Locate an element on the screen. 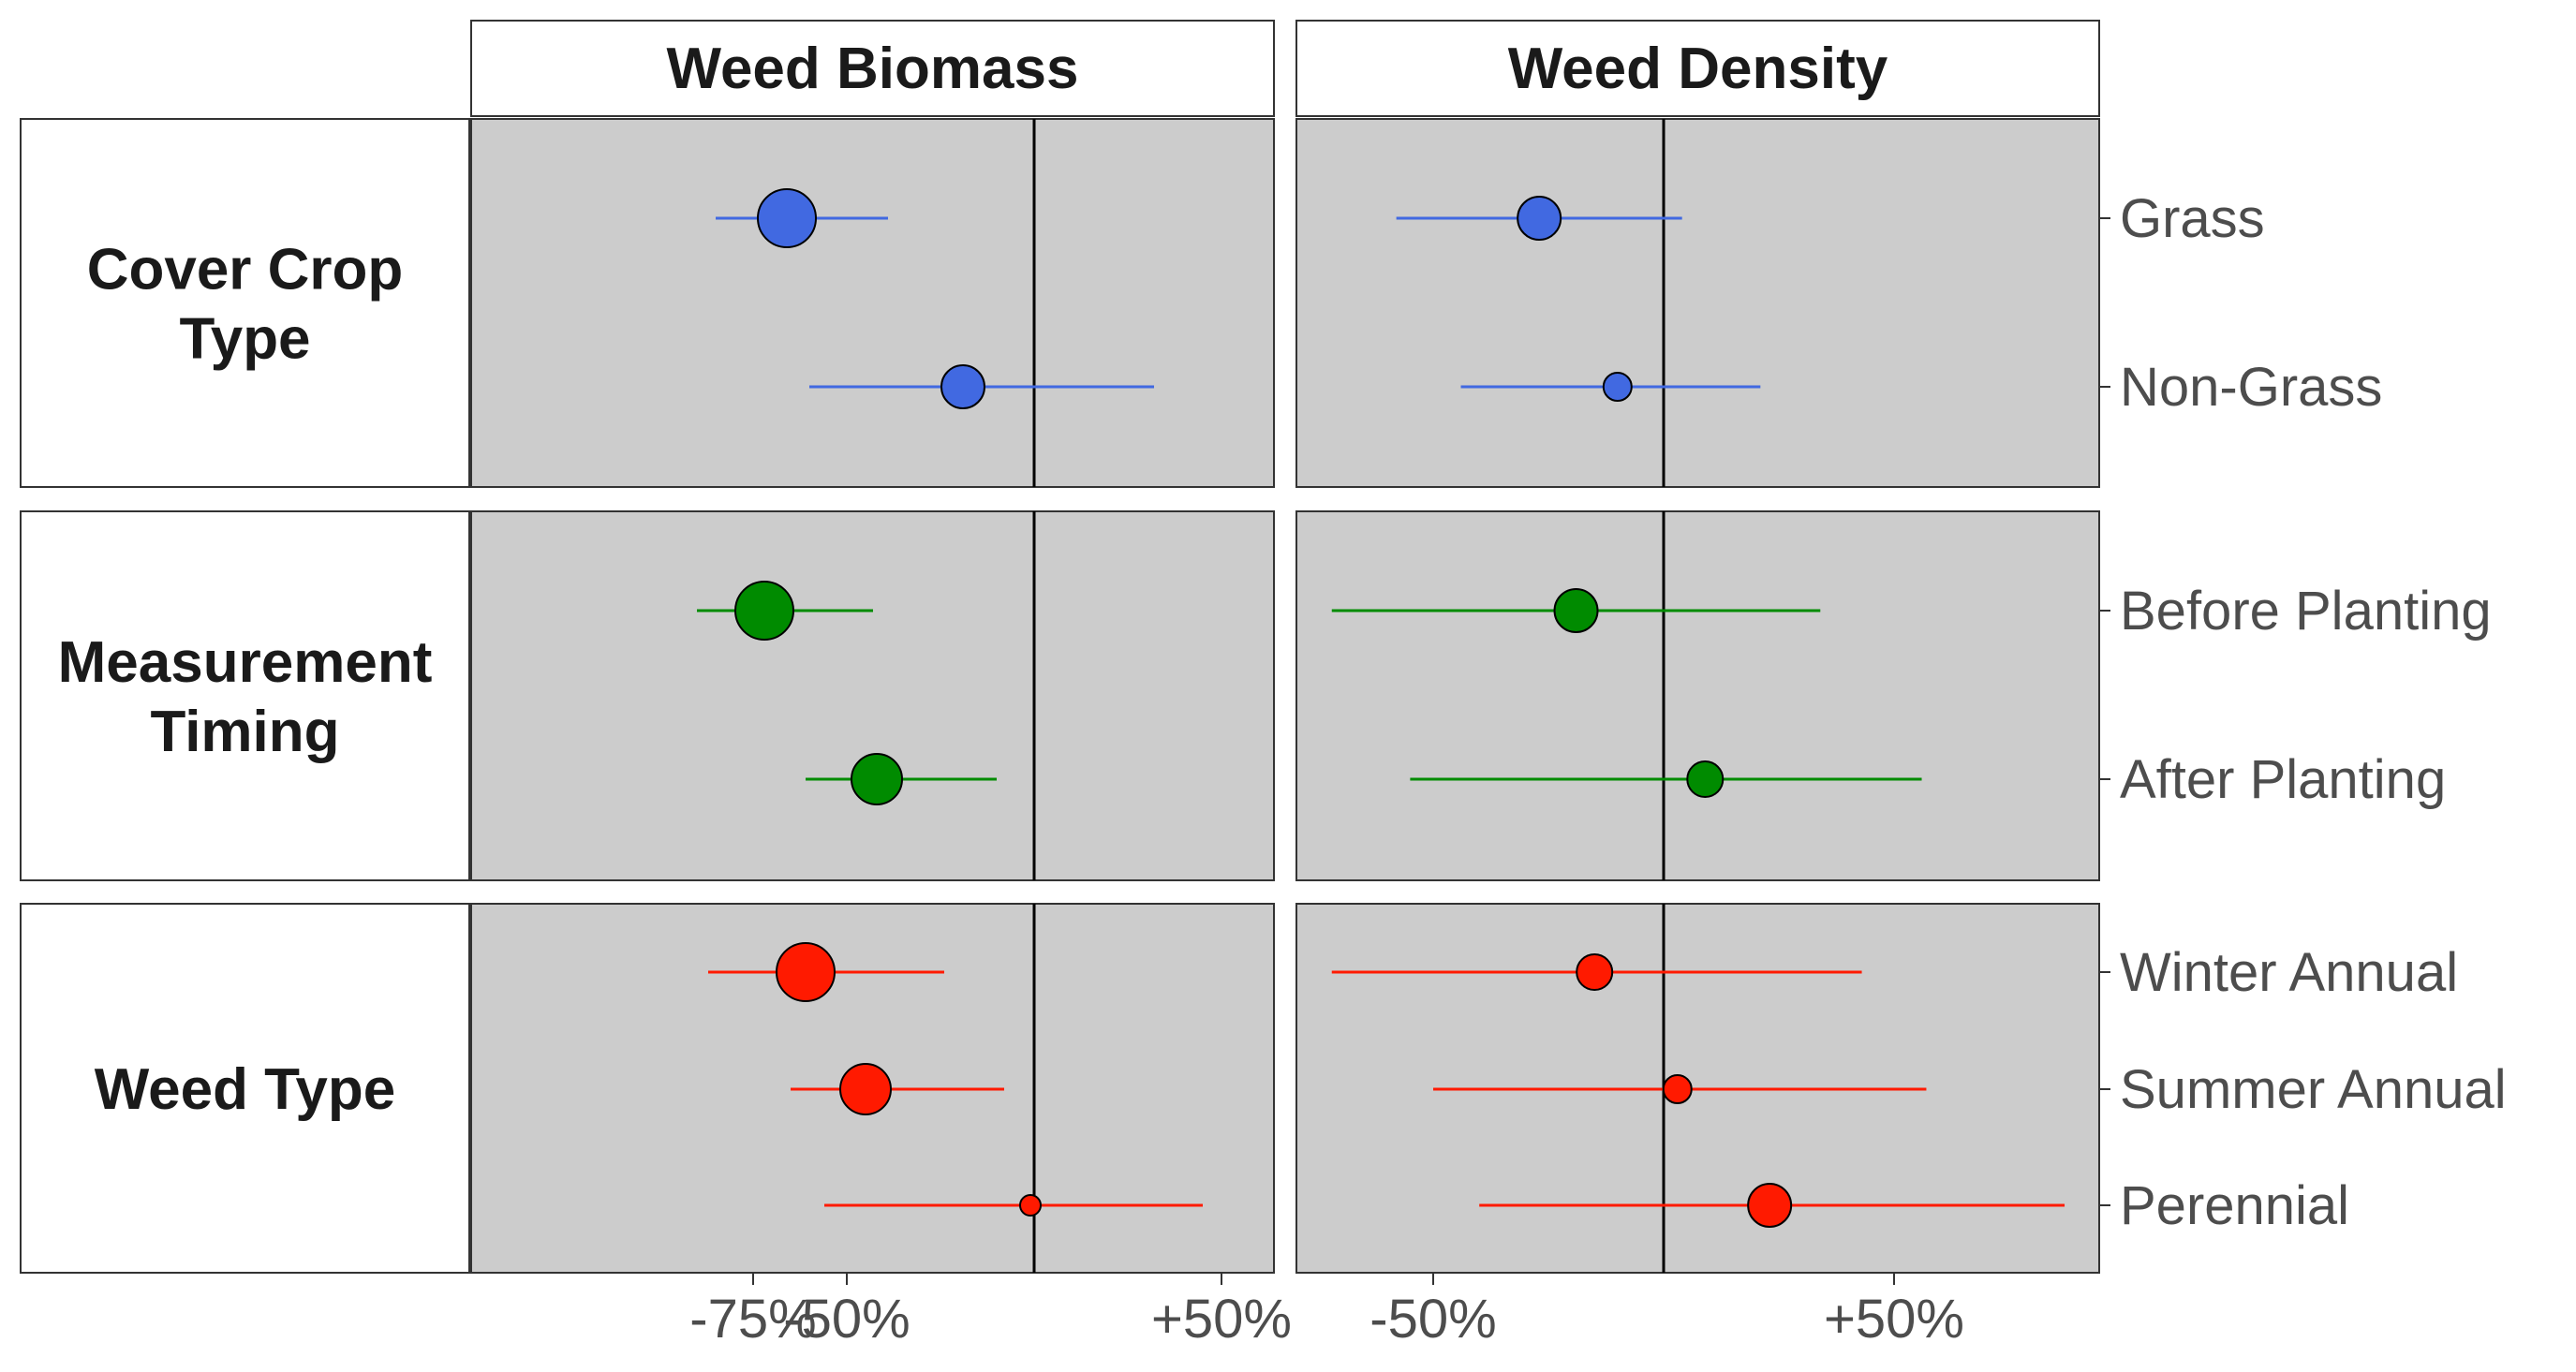 The height and width of the screenshot is (1372, 2576). y-label-winter-annual: Winter Annual is located at coordinates (2289, 972).